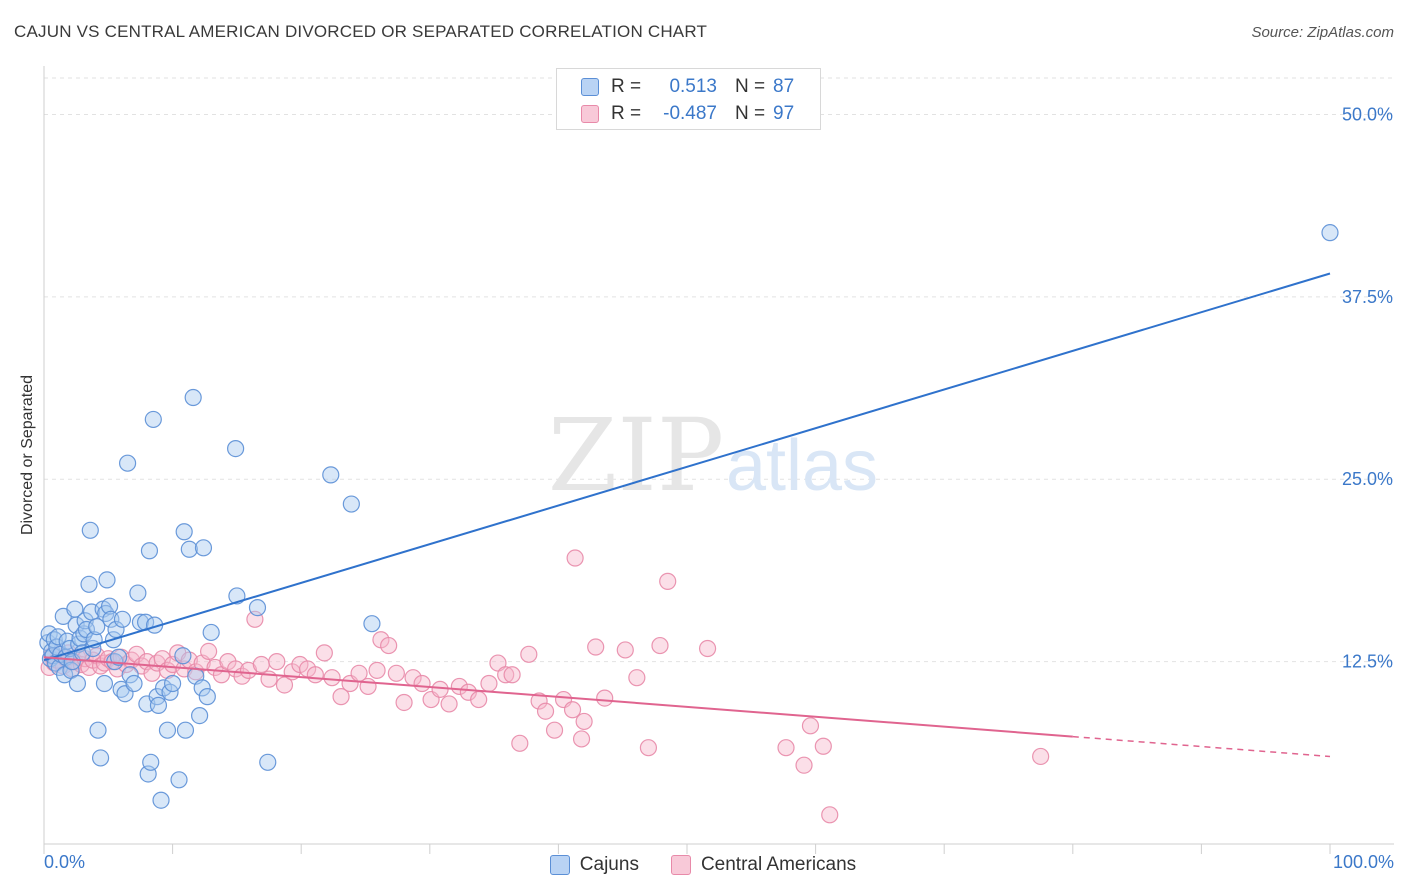  I want to click on legend-row-cajuns: R = 0.513 N = 87, so click(687, 87).